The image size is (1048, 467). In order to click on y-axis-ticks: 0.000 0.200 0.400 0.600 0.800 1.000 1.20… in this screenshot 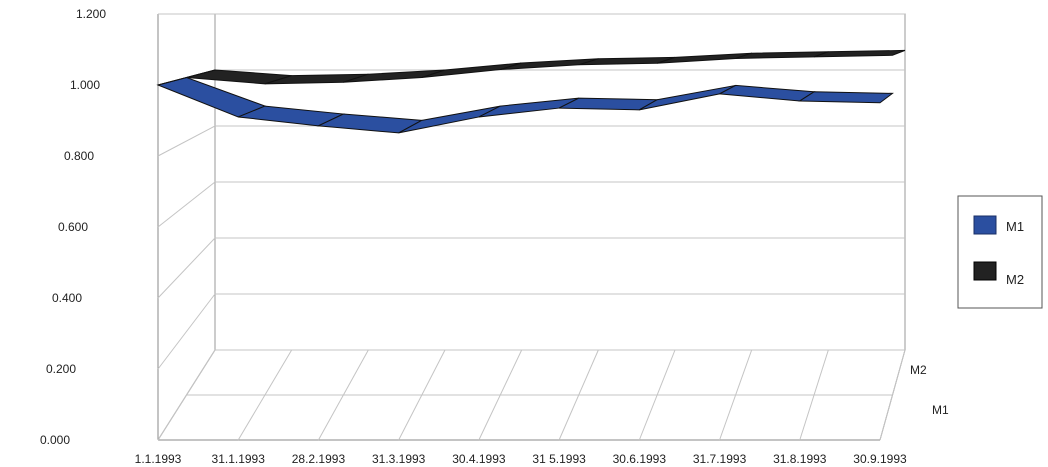, I will do `click(73, 227)`.